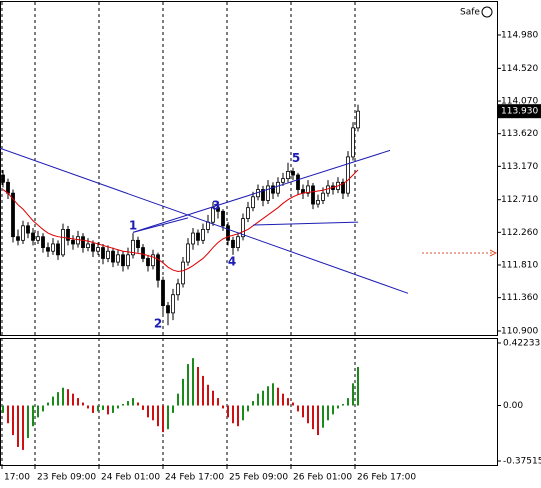  Describe the element at coordinates (194, 478) in the screenshot. I see `x-tick-label: 24 Feb 17:00` at that location.